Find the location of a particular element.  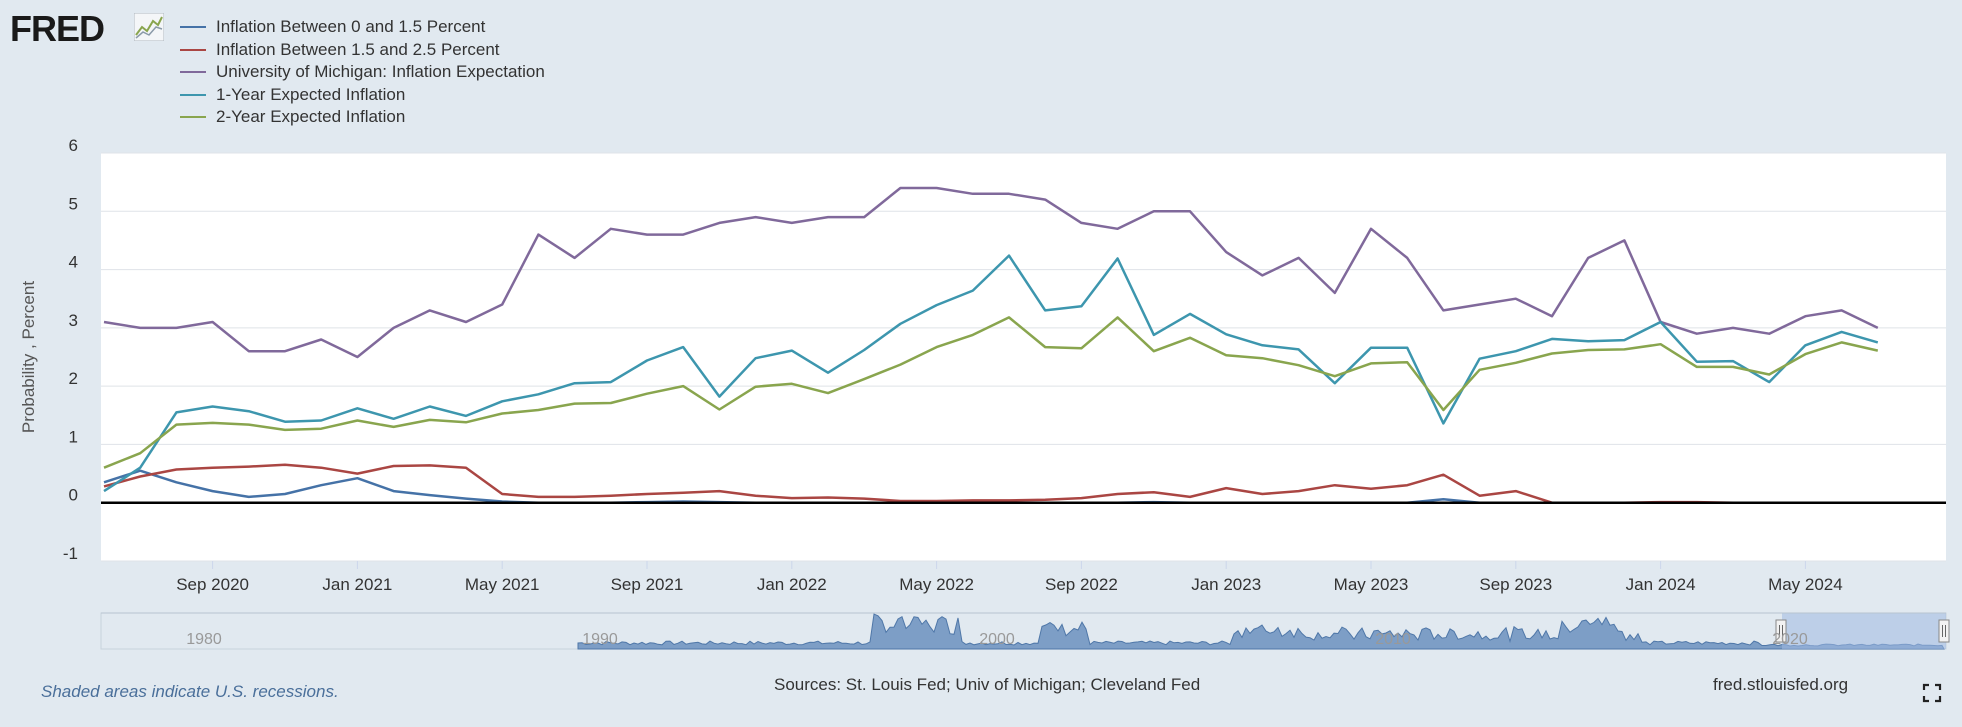

legend-item: Inflation Between 1.5 and 2.5 Percent is located at coordinates (362, 50).